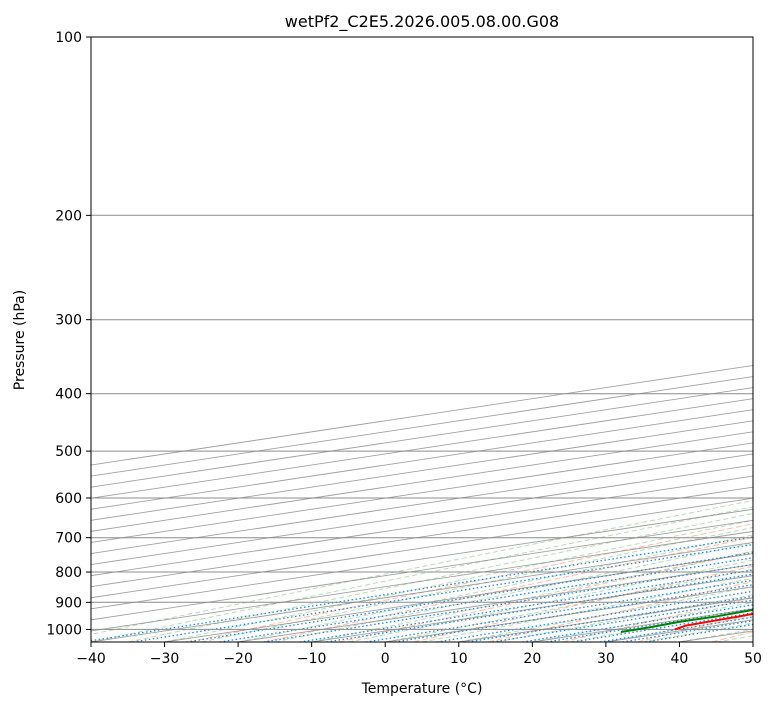 This screenshot has height=708, width=775. What do you see at coordinates (64, 630) in the screenshot?
I see `y-tick-label: 1000` at bounding box center [64, 630].